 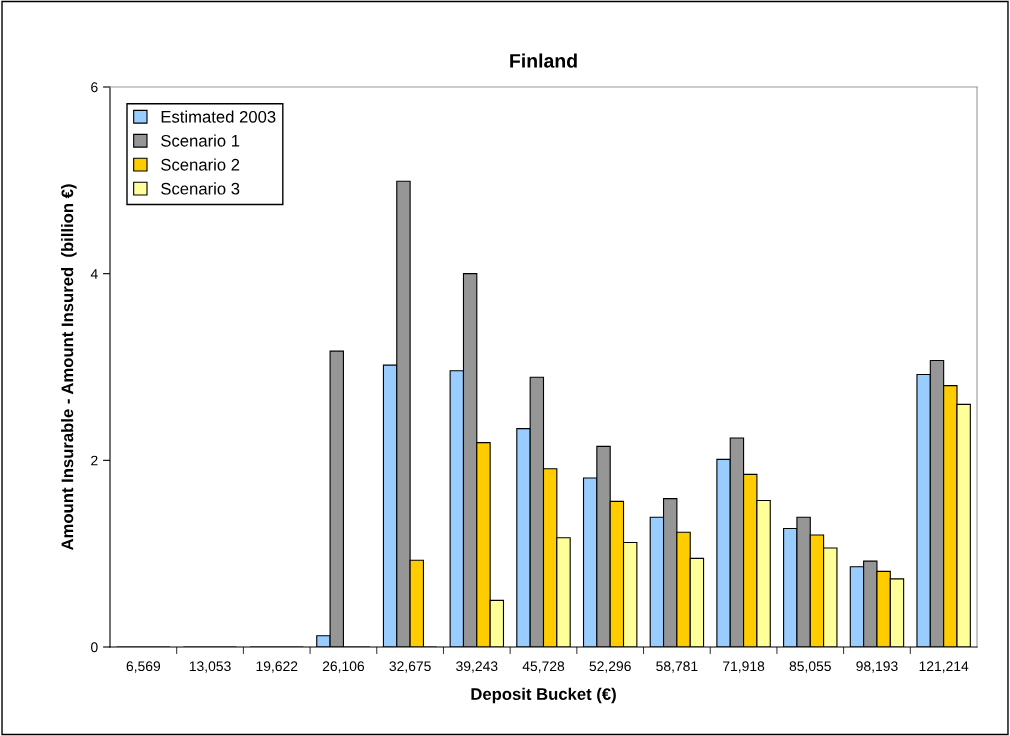 What do you see at coordinates (94, 87) in the screenshot?
I see `y-tick-label: 6` at bounding box center [94, 87].